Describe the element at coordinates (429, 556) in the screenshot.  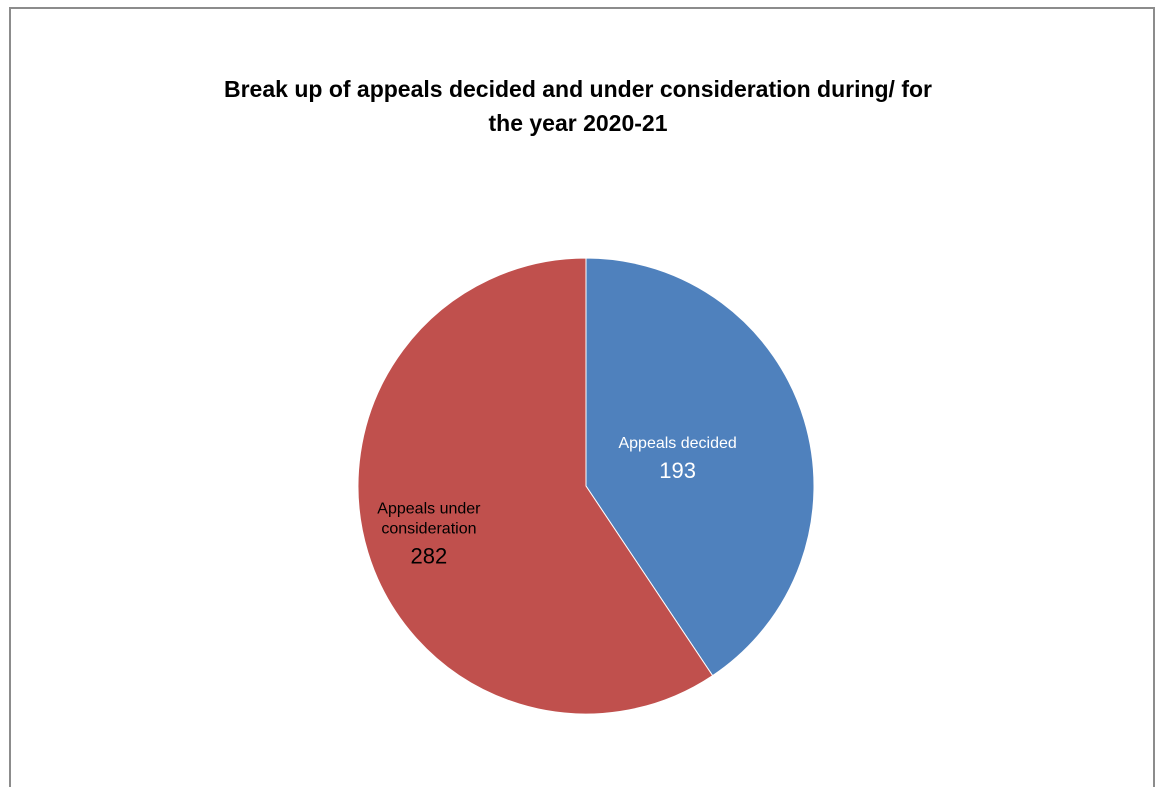
I see `pie-slice-label-value-1: 282` at that location.